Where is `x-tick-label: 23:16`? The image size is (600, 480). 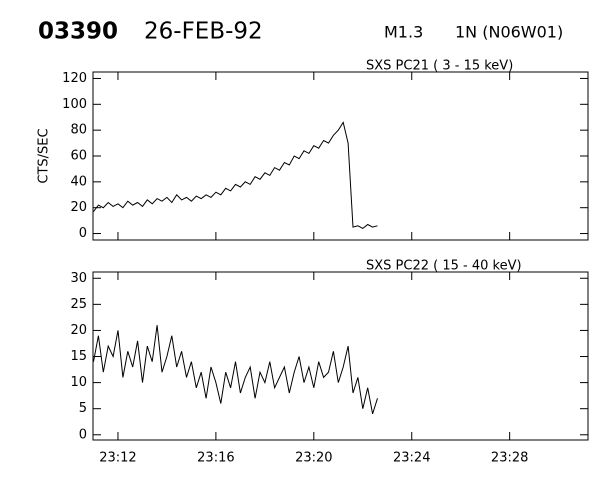 x-tick-label: 23:16 is located at coordinates (215, 458).